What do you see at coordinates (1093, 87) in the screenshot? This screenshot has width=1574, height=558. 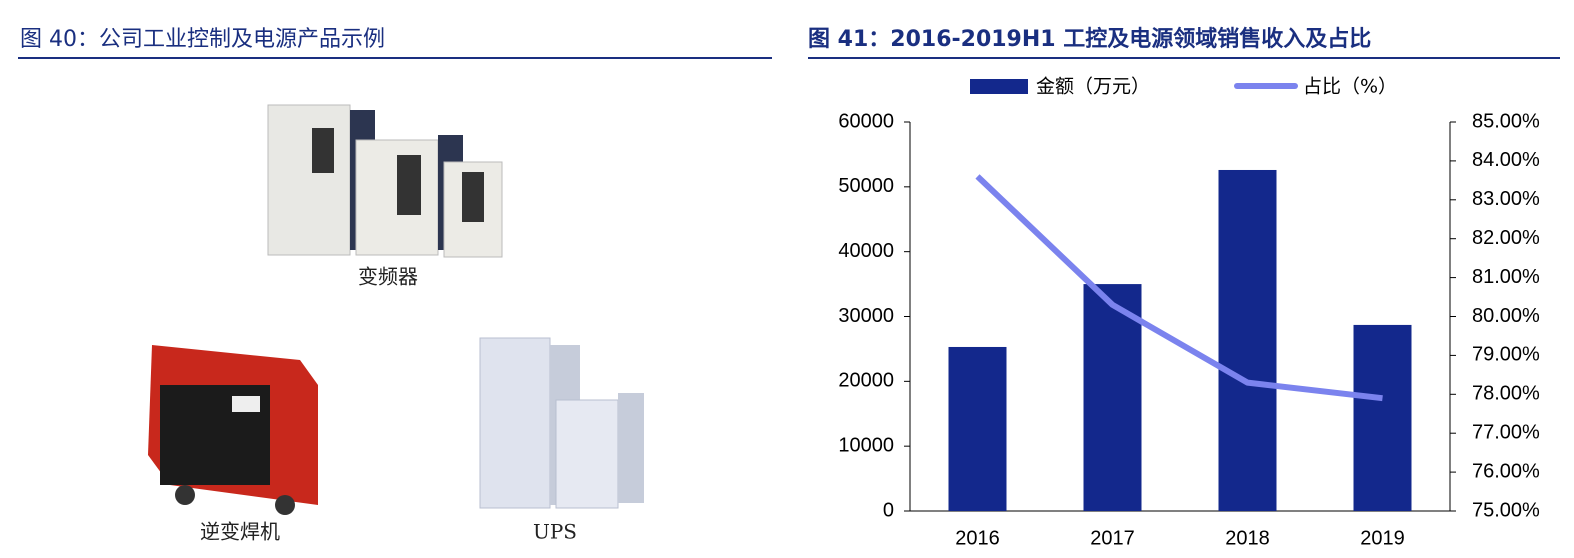 I see `legend-label: 金额（万元）` at bounding box center [1093, 87].